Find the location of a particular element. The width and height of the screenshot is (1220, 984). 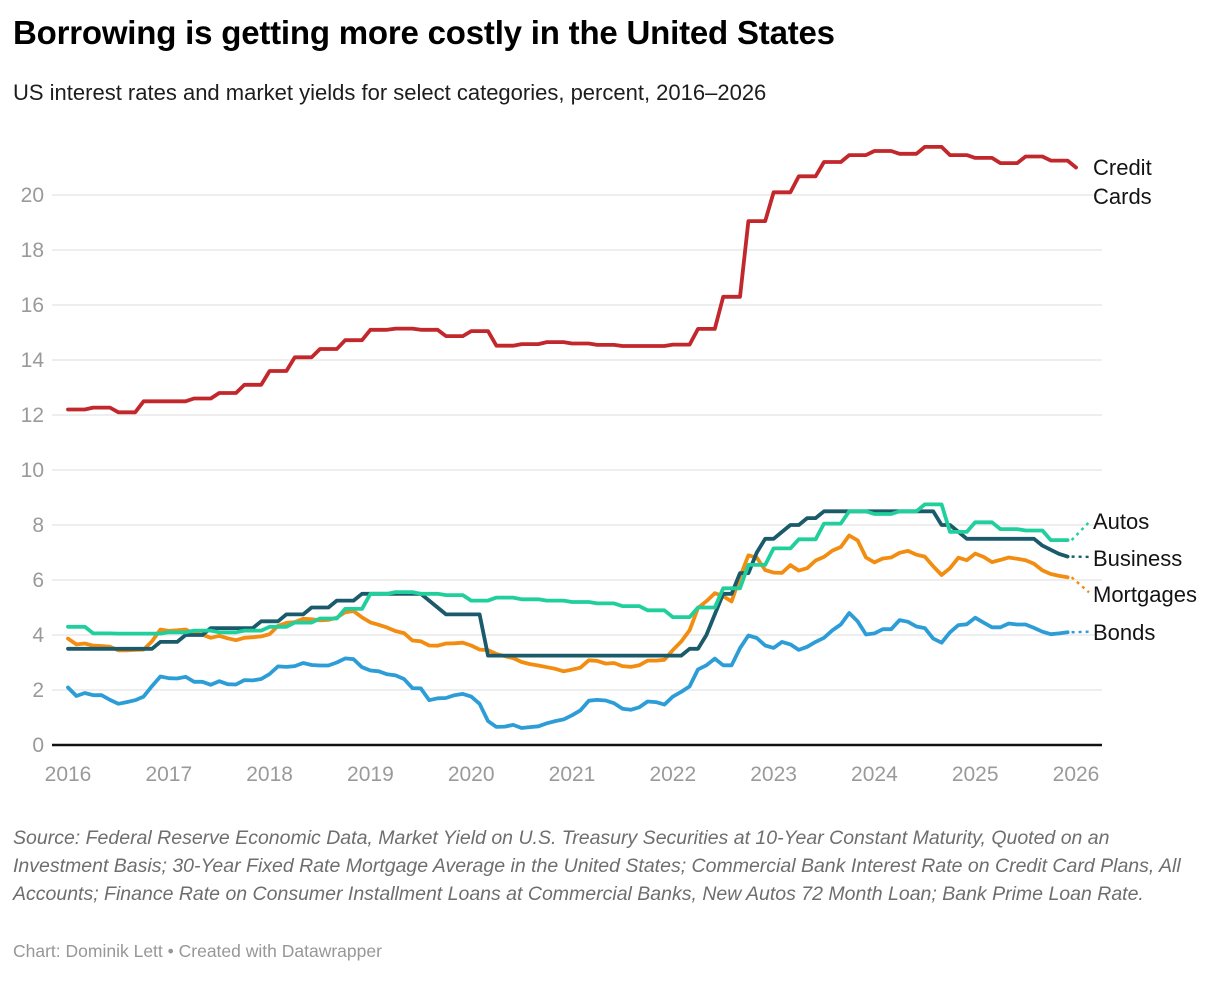

x-tick-label: 2019 is located at coordinates (370, 774).